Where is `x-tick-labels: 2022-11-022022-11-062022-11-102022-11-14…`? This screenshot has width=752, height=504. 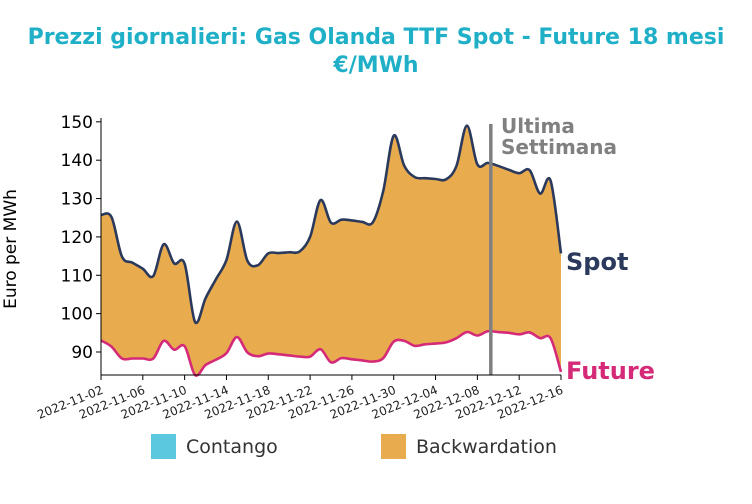 x-tick-labels: 2022-11-022022-11-062022-11-102022-11-14… is located at coordinates (300, 398).